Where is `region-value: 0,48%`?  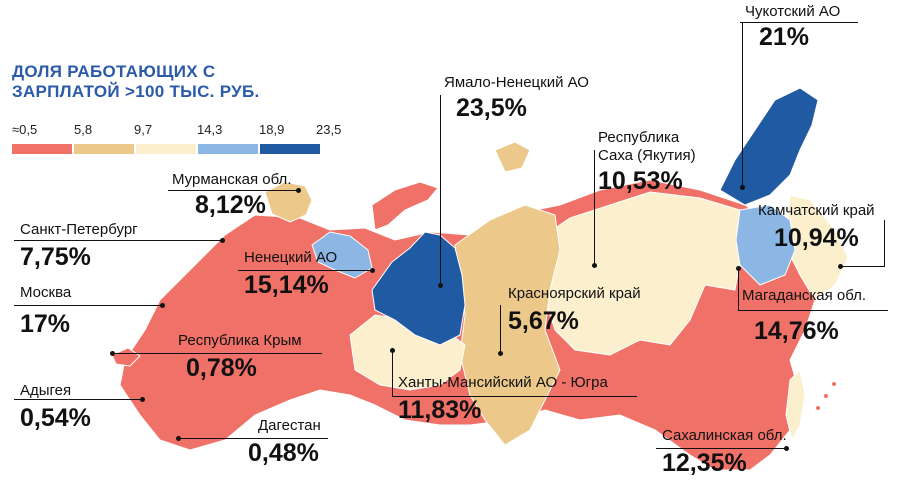
region-value: 0,48% is located at coordinates (283, 453).